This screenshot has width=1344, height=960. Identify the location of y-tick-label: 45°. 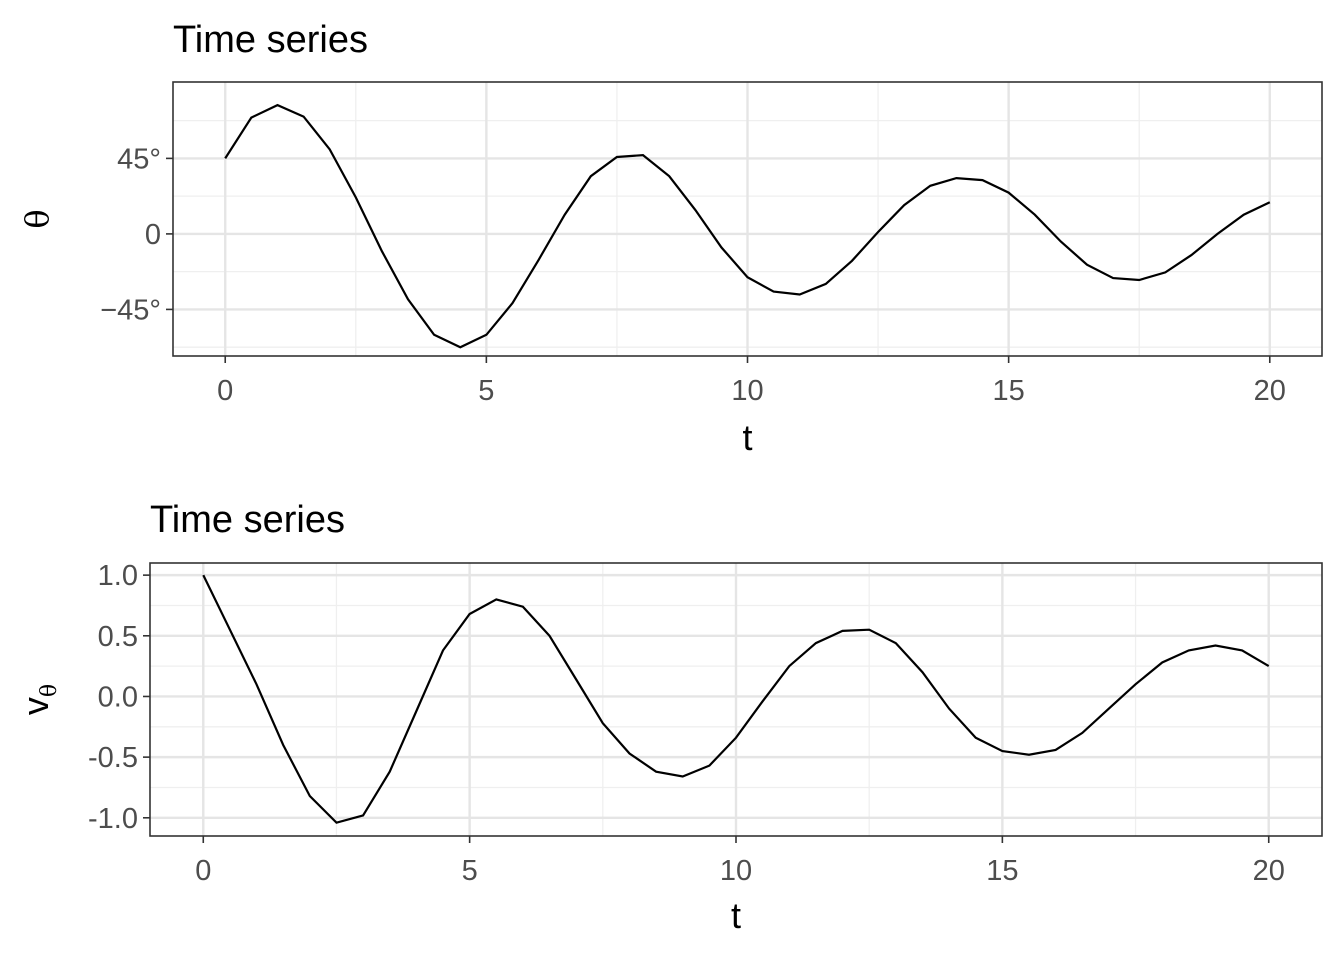
(139, 159).